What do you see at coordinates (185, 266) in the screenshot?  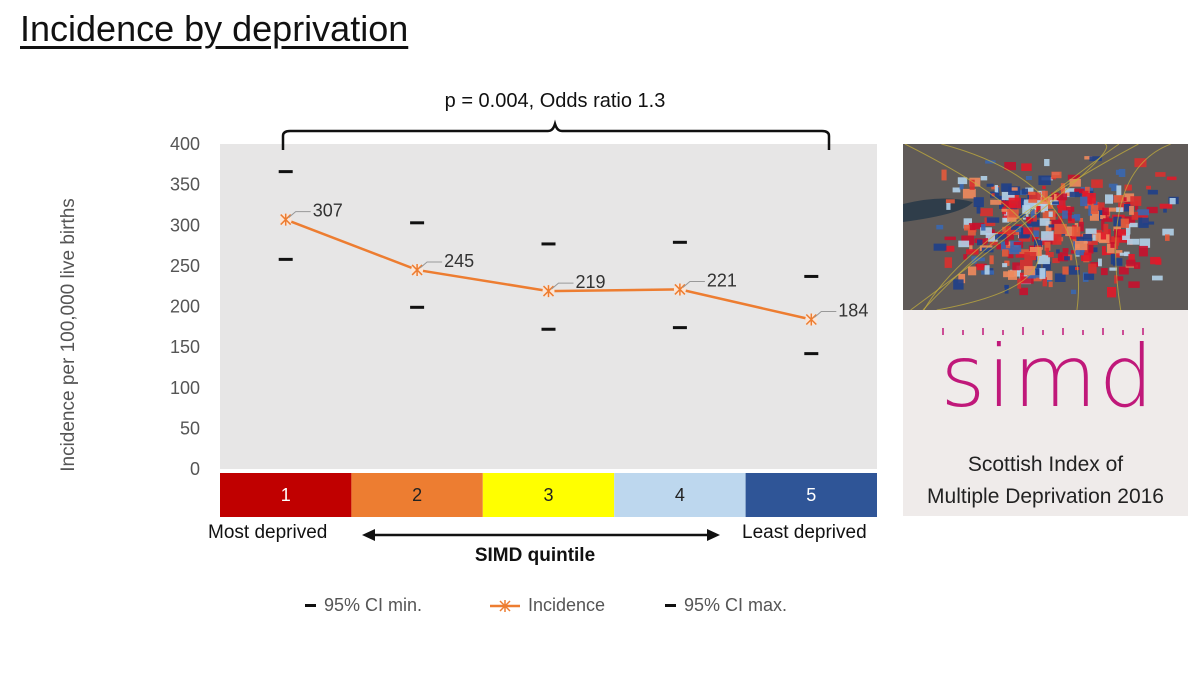 I see `y-tick-label: 250` at bounding box center [185, 266].